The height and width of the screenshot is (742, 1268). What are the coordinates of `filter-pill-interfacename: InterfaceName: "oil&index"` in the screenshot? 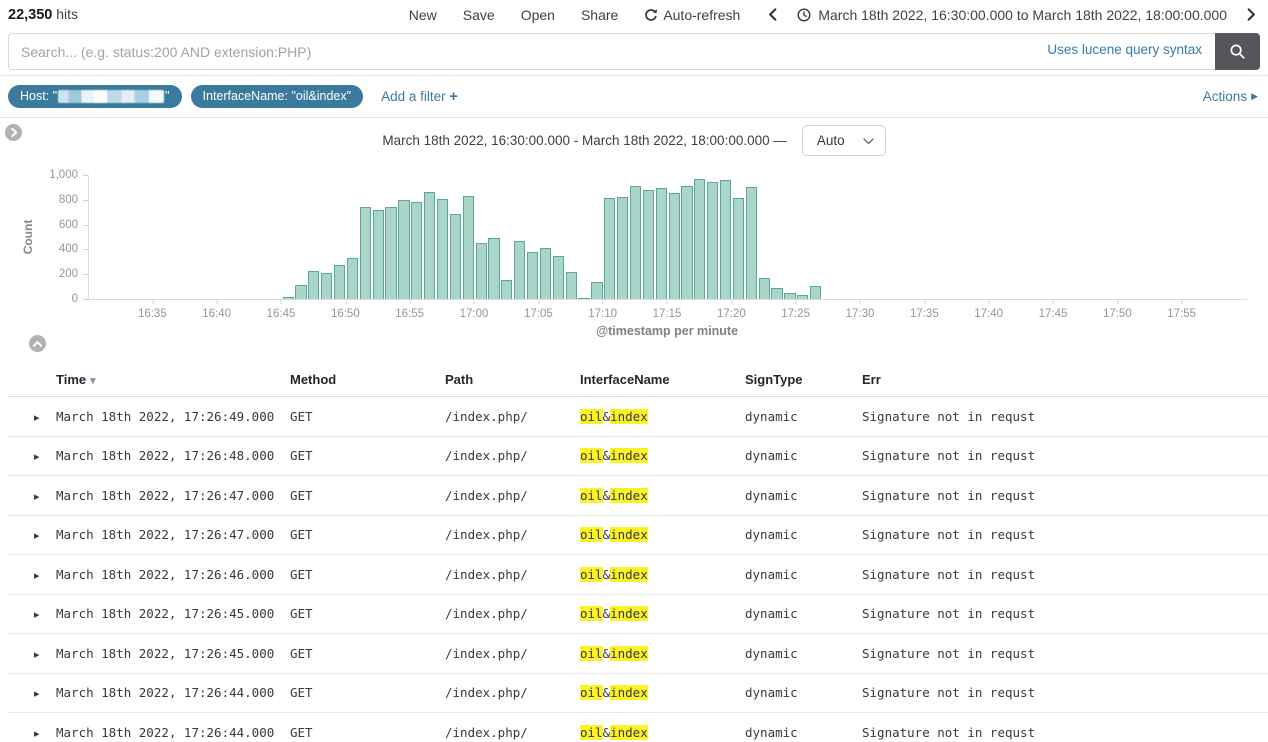 It's located at (277, 96).